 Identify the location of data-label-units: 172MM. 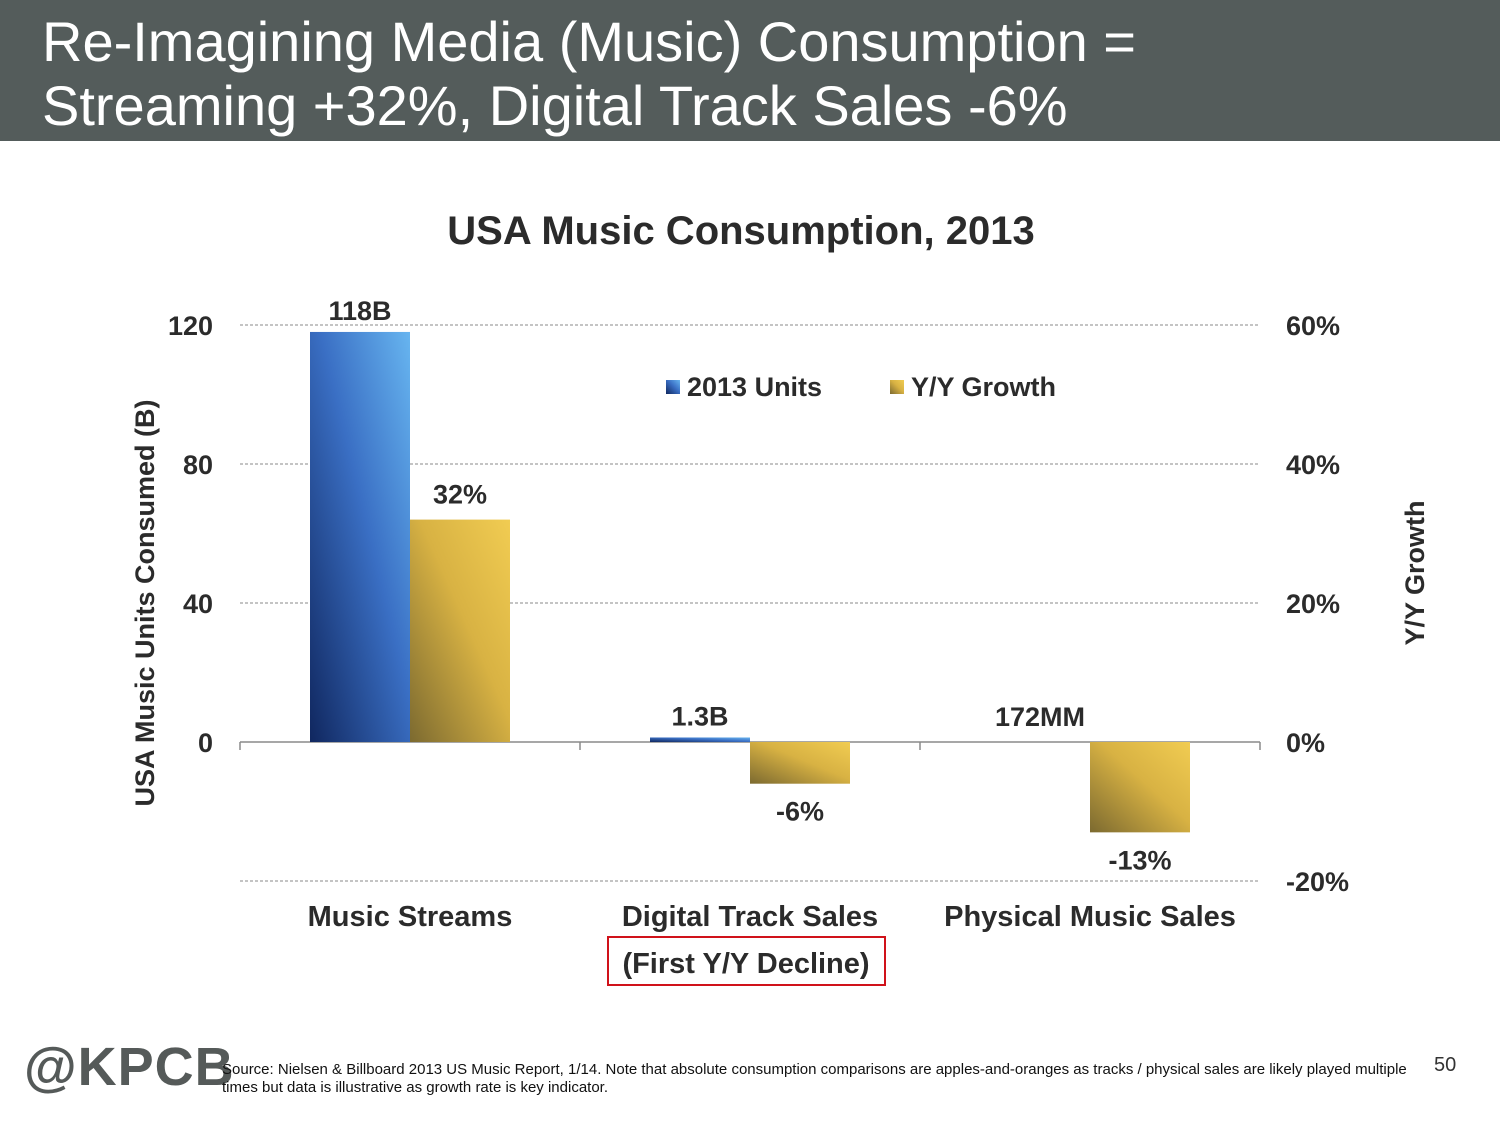
(1040, 717).